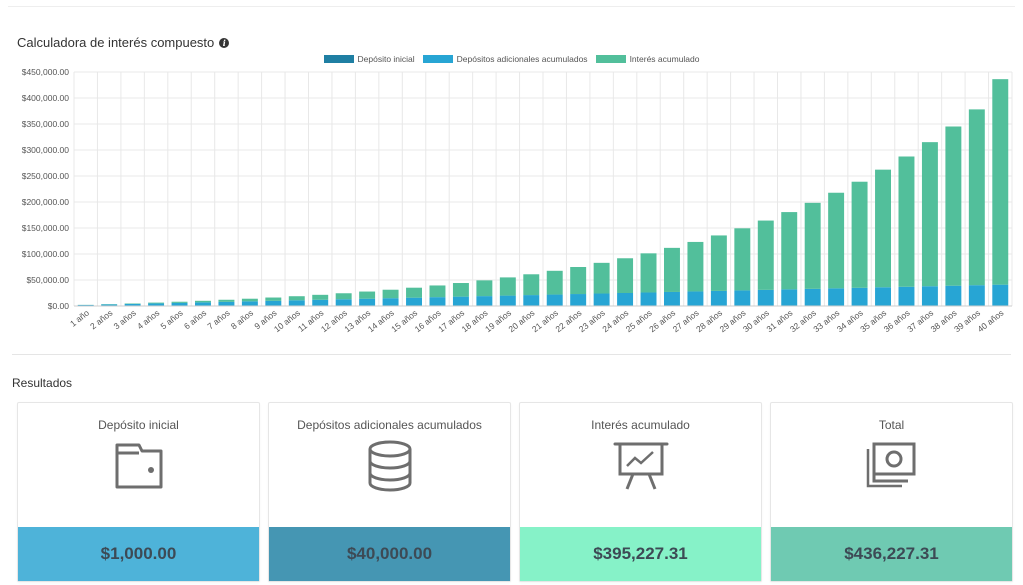  I want to click on result-card-total: Total $436,227.31, so click(891, 492).